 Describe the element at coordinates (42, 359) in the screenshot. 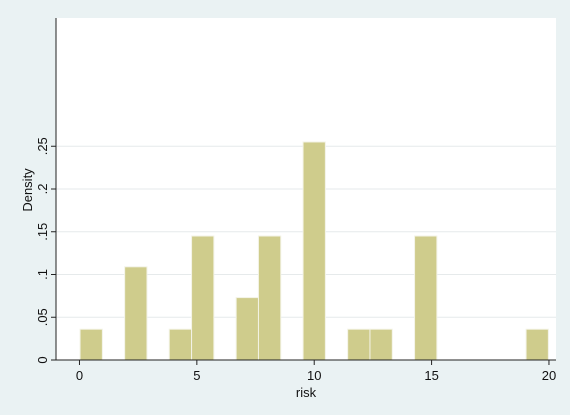

I see `y-tick-label-0: 0` at that location.